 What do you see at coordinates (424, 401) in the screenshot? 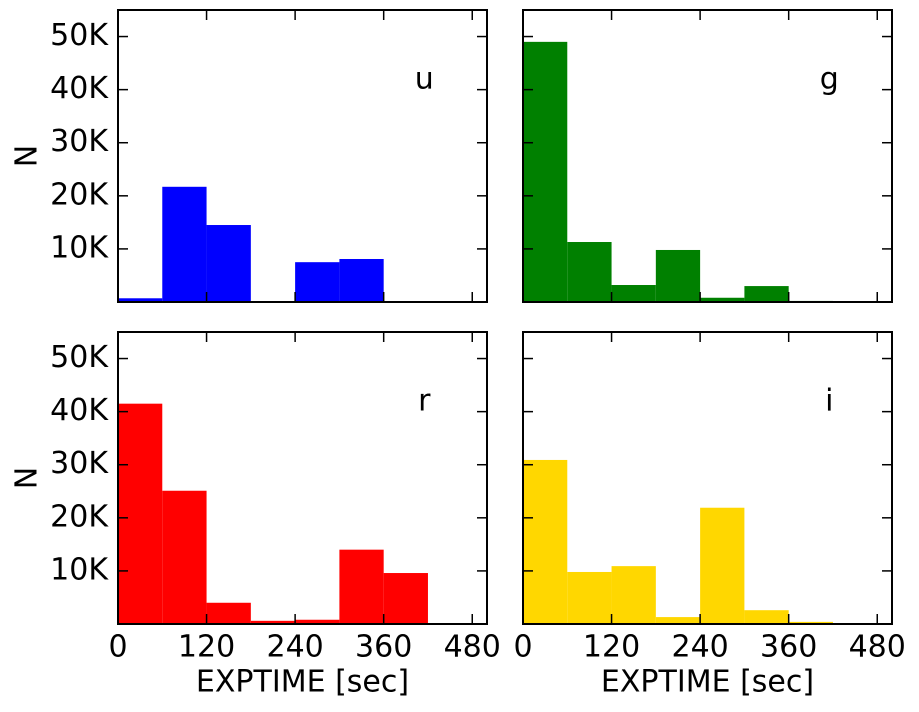
I see `annotation: r` at bounding box center [424, 401].